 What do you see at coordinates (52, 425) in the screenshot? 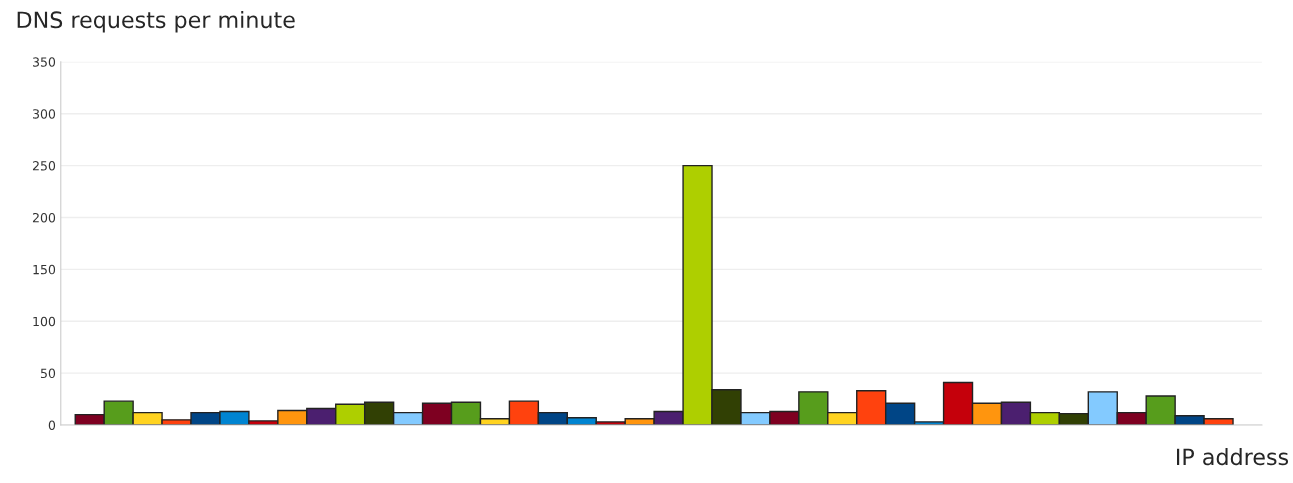
I see `y-tick-label: 0` at bounding box center [52, 425].